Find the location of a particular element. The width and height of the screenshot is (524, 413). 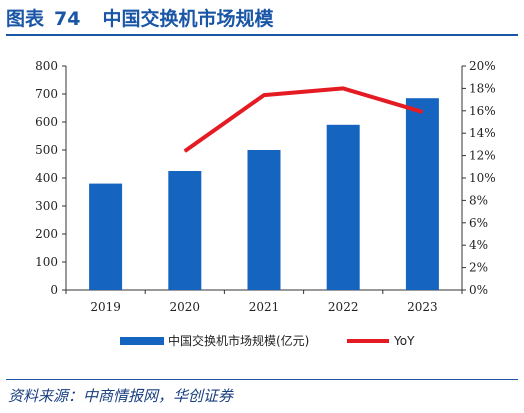

y-right-tick-label: 8% is located at coordinates (478, 200).